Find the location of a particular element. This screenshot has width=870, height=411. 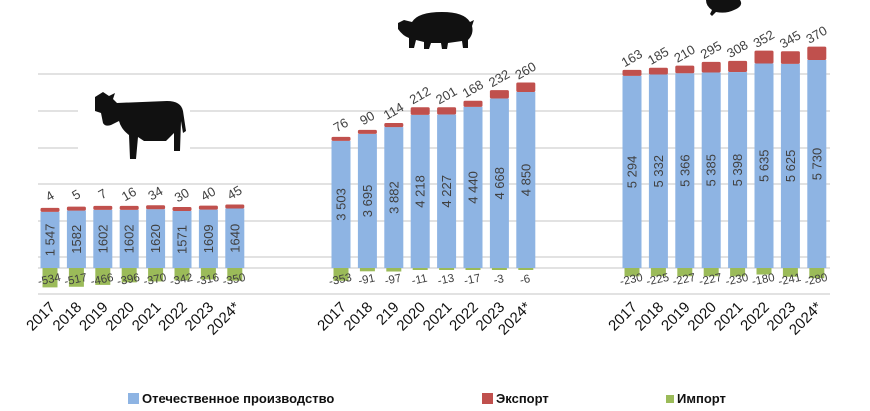

label-import: -3 is located at coordinates (499, 280).